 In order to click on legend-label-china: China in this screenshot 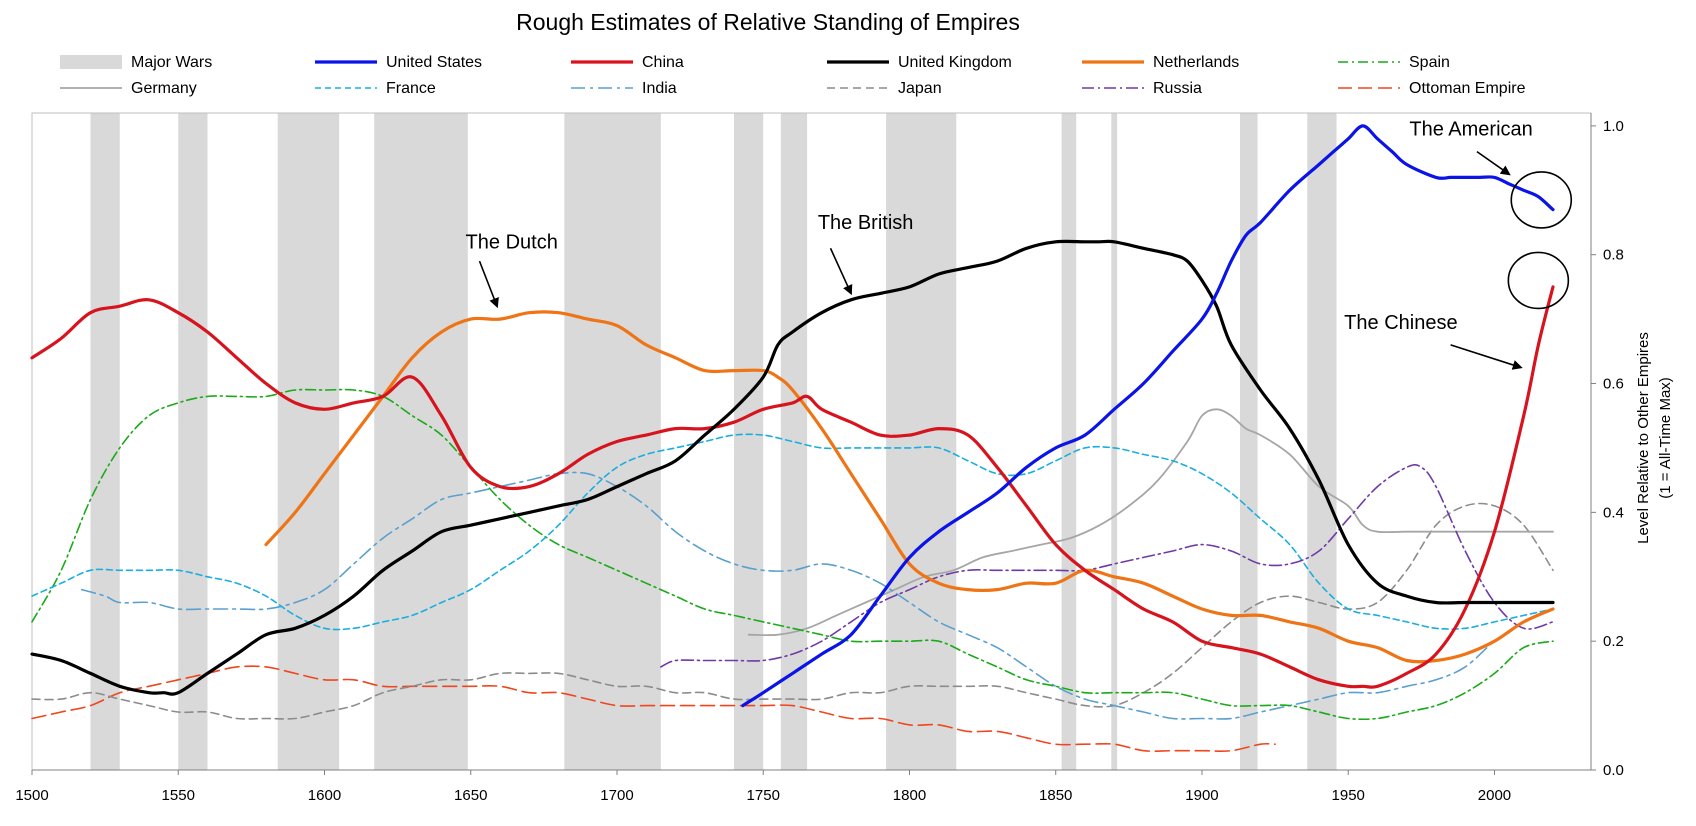, I will do `click(663, 62)`.